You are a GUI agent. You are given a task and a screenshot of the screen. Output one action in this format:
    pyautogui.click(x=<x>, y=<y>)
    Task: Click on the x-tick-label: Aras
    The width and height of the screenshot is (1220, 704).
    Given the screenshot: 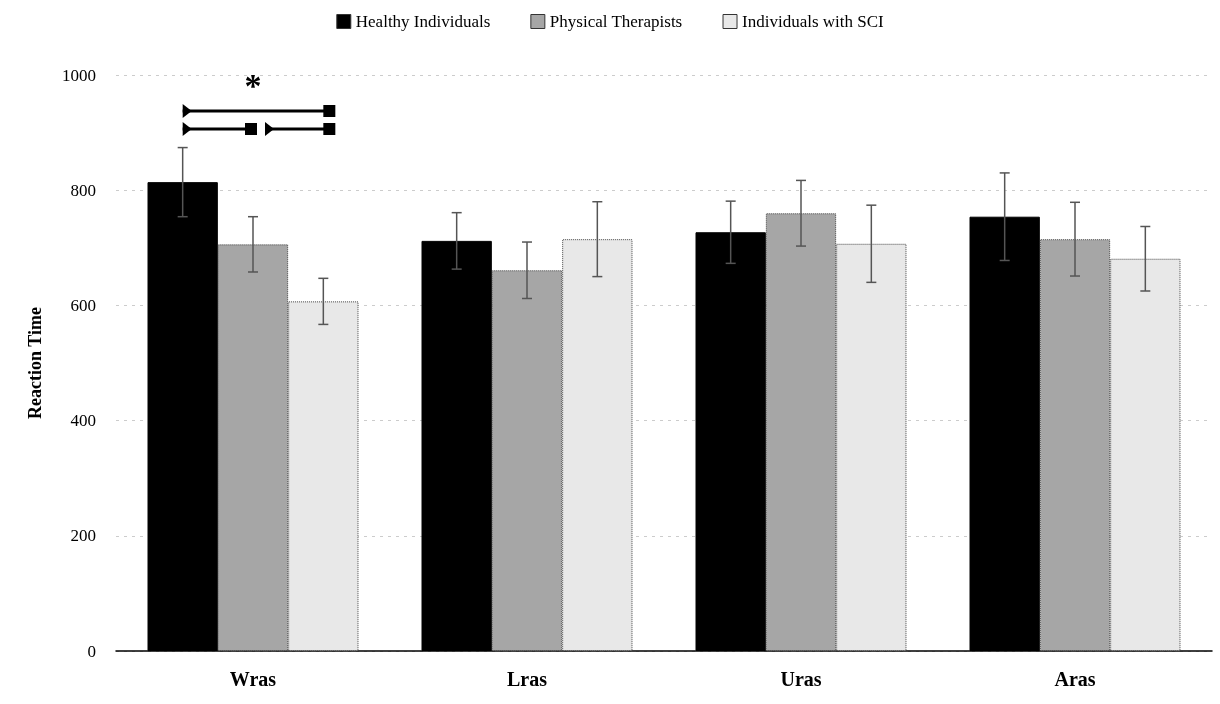 What is the action you would take?
    pyautogui.click(x=1075, y=679)
    